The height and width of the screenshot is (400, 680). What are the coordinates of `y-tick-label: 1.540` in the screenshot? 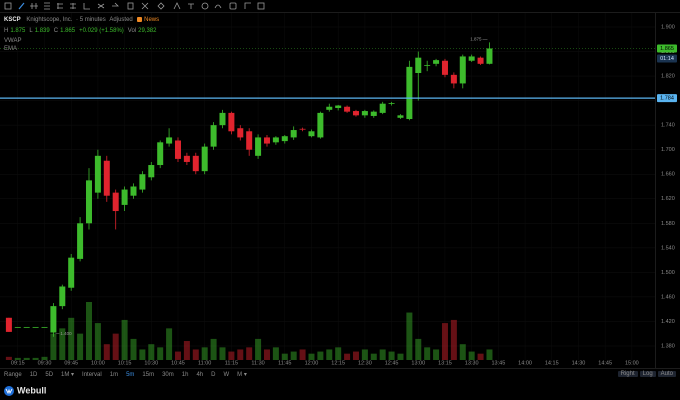 It's located at (668, 248).